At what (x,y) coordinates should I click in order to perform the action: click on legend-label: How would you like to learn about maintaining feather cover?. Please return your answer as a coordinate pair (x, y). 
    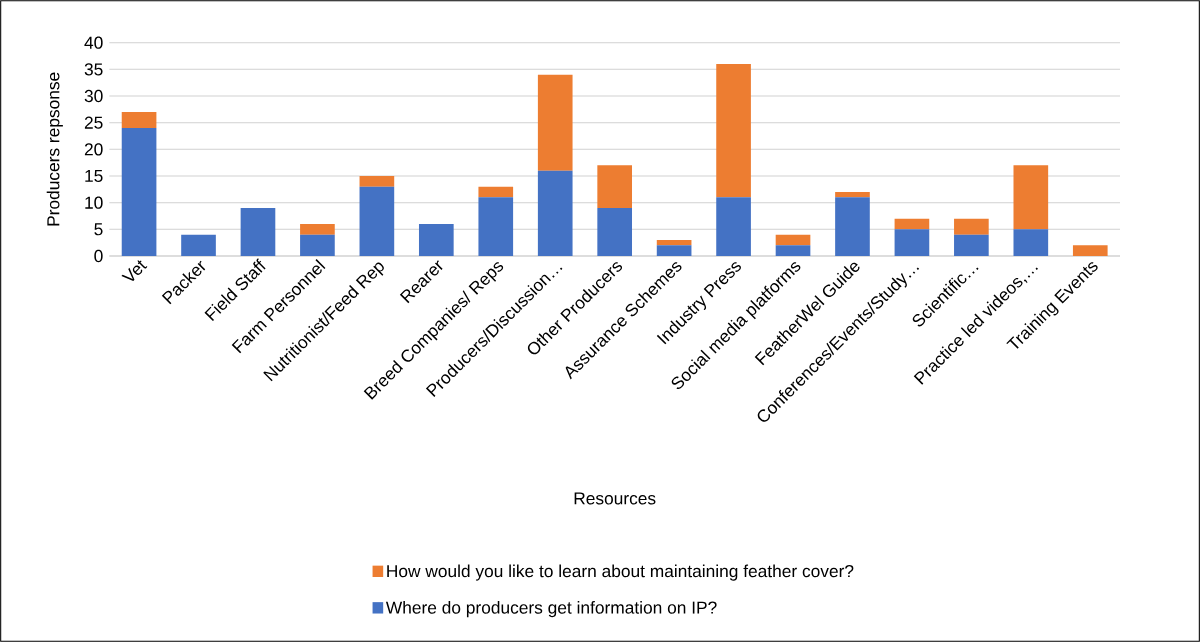
    Looking at the image, I should click on (620, 572).